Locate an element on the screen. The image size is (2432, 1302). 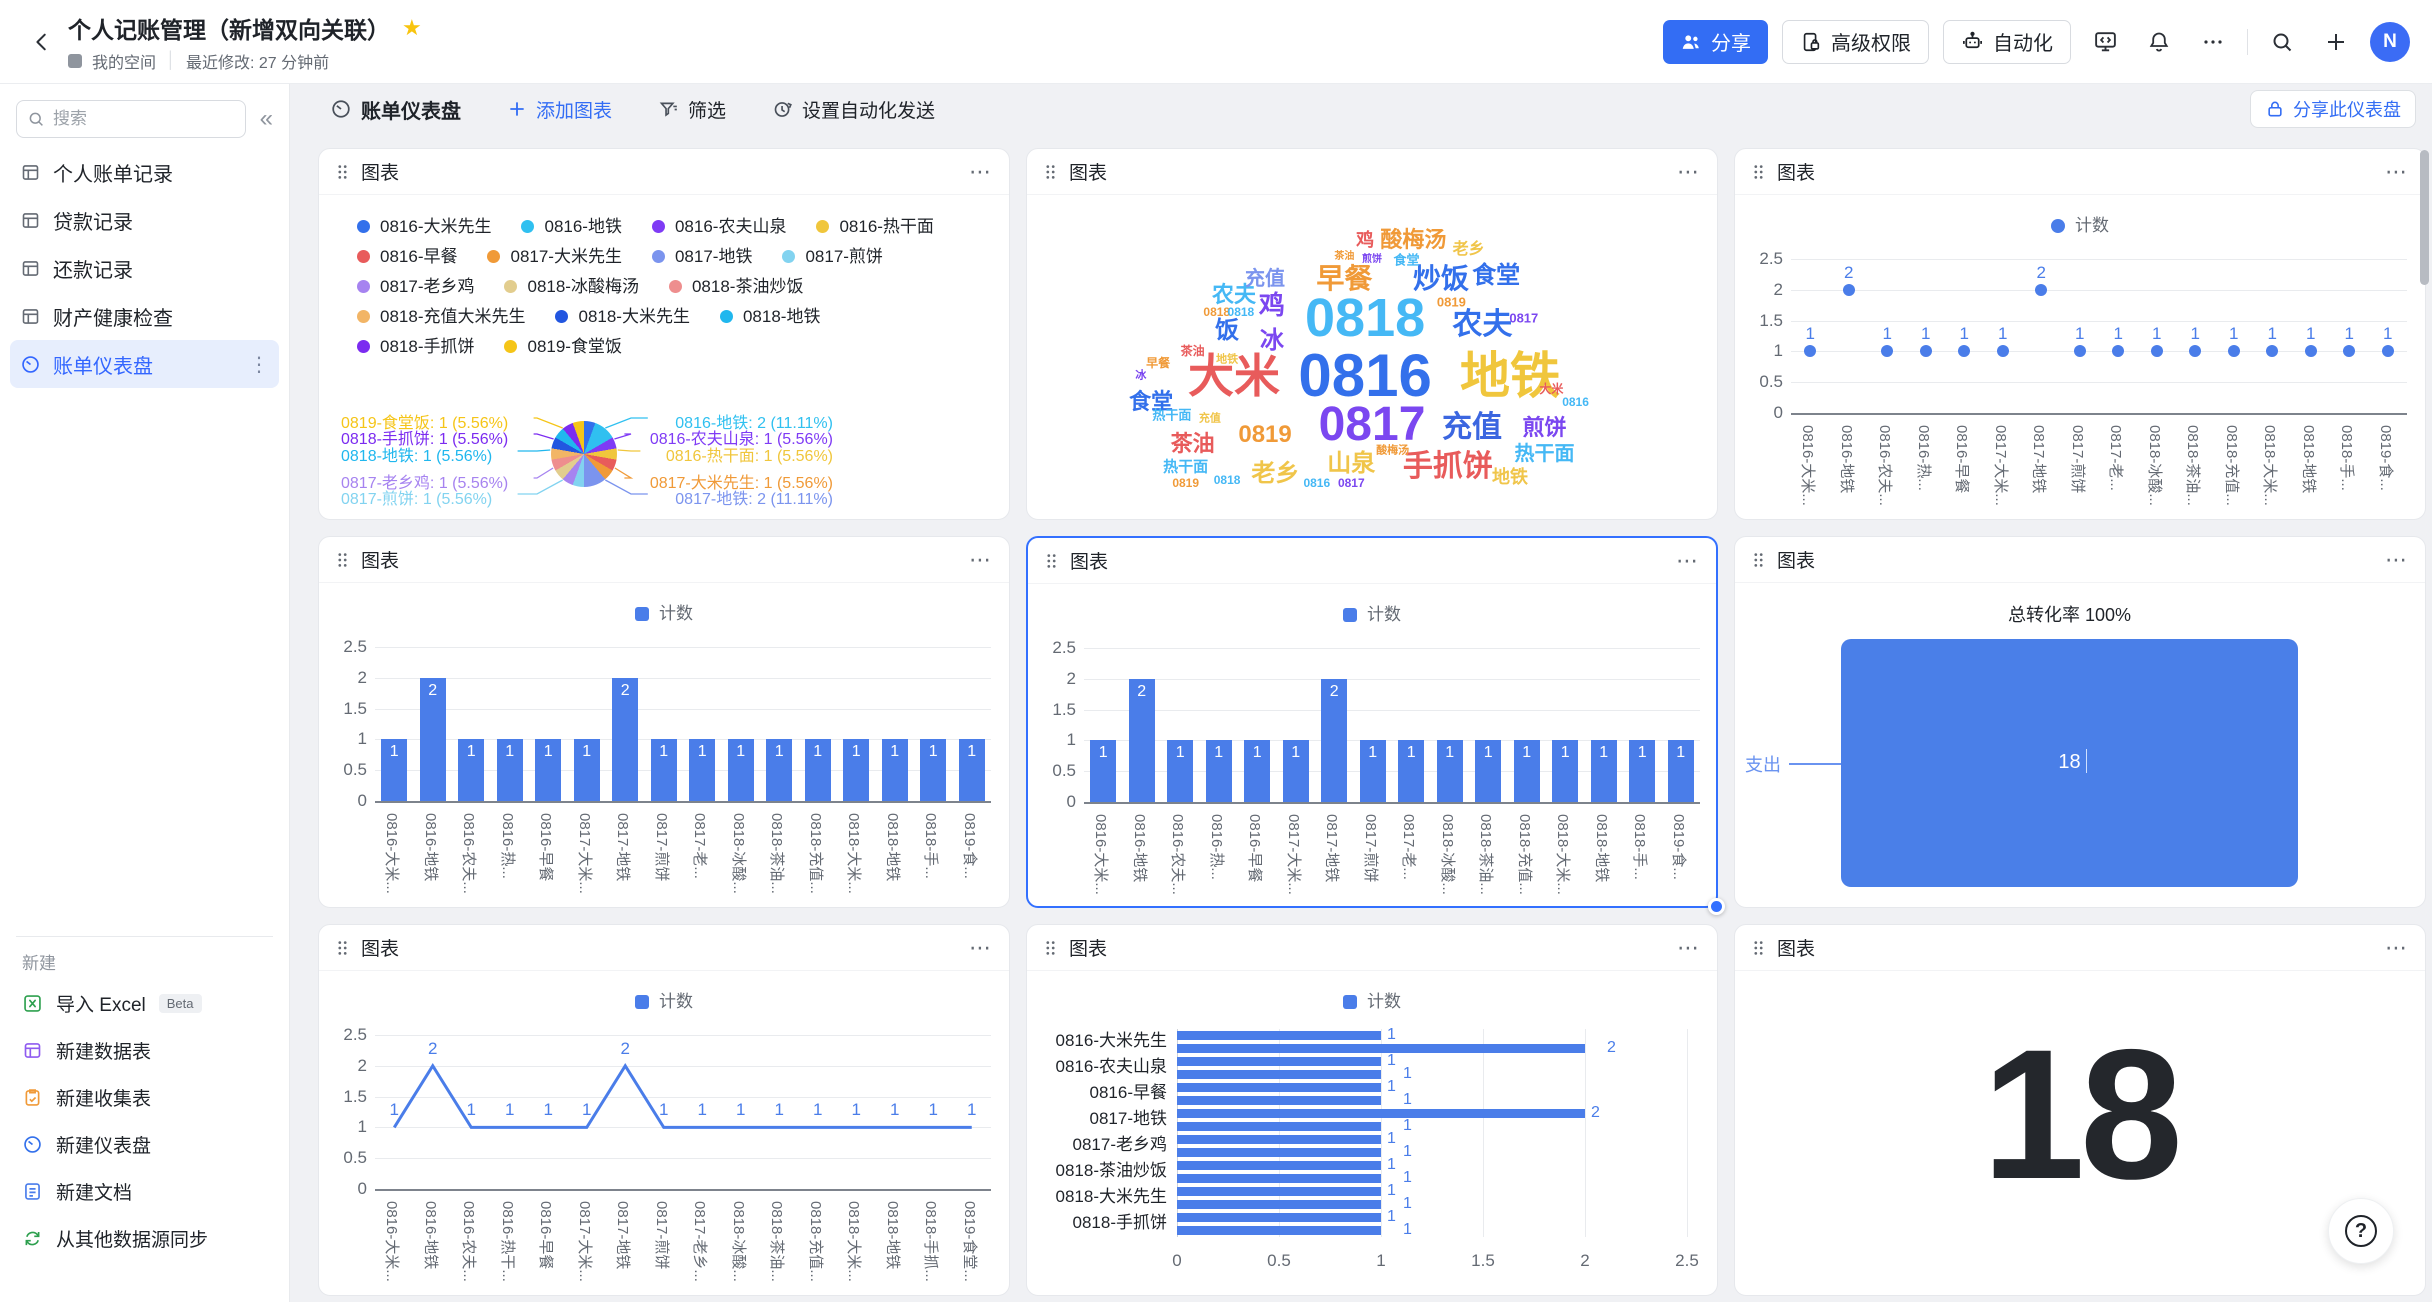
search-input is located at coordinates (128, 119).